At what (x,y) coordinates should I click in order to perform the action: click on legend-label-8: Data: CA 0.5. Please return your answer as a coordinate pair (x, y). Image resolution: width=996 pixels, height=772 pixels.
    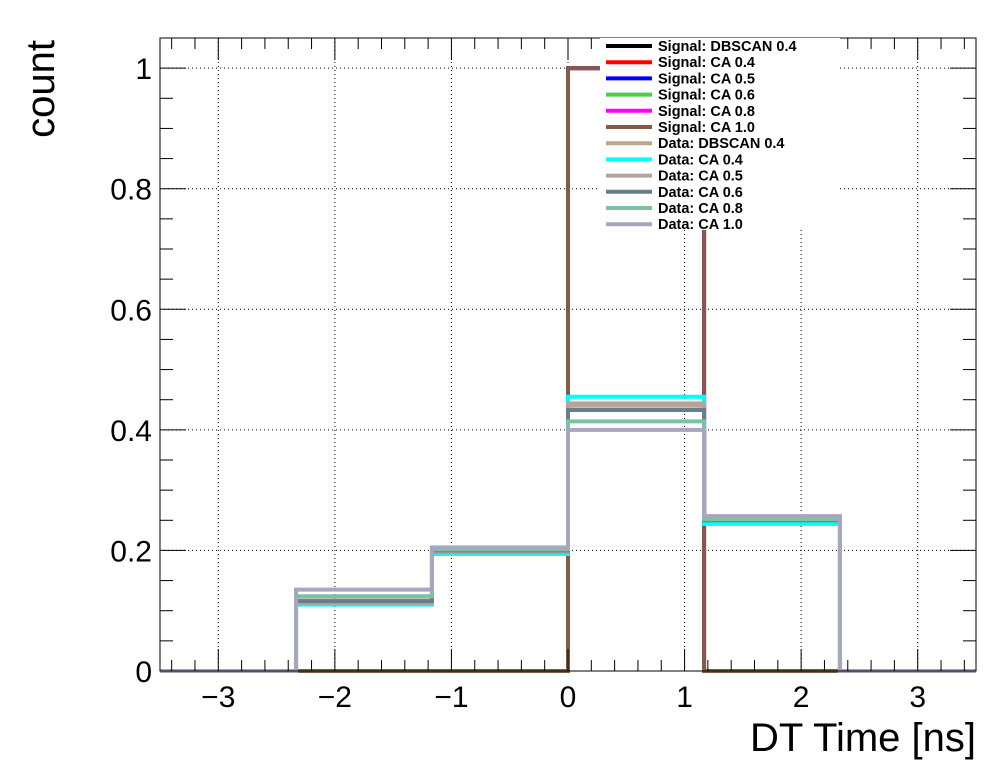
    Looking at the image, I should click on (700, 177).